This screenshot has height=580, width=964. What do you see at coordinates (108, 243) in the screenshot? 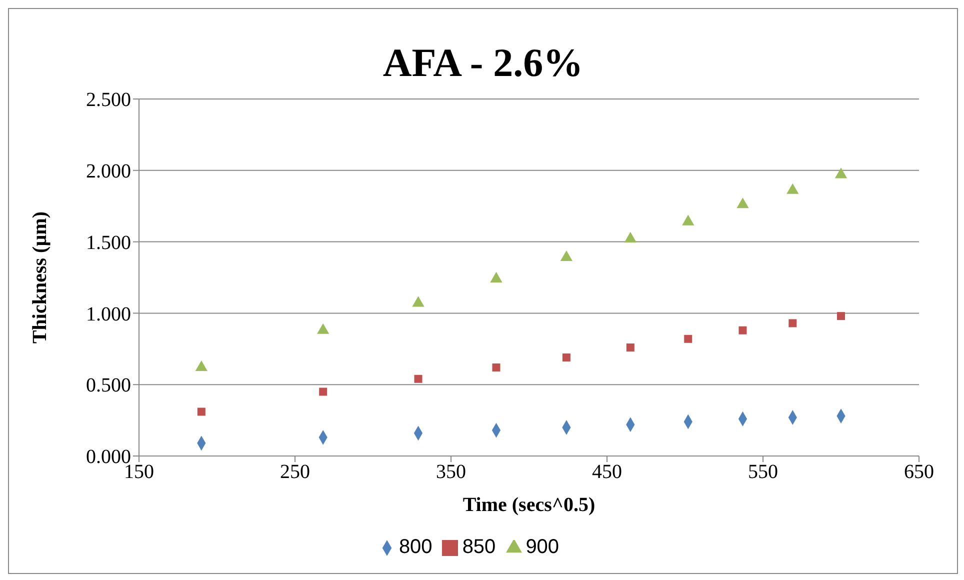
I see `y-tick-label: 1.500` at bounding box center [108, 243].